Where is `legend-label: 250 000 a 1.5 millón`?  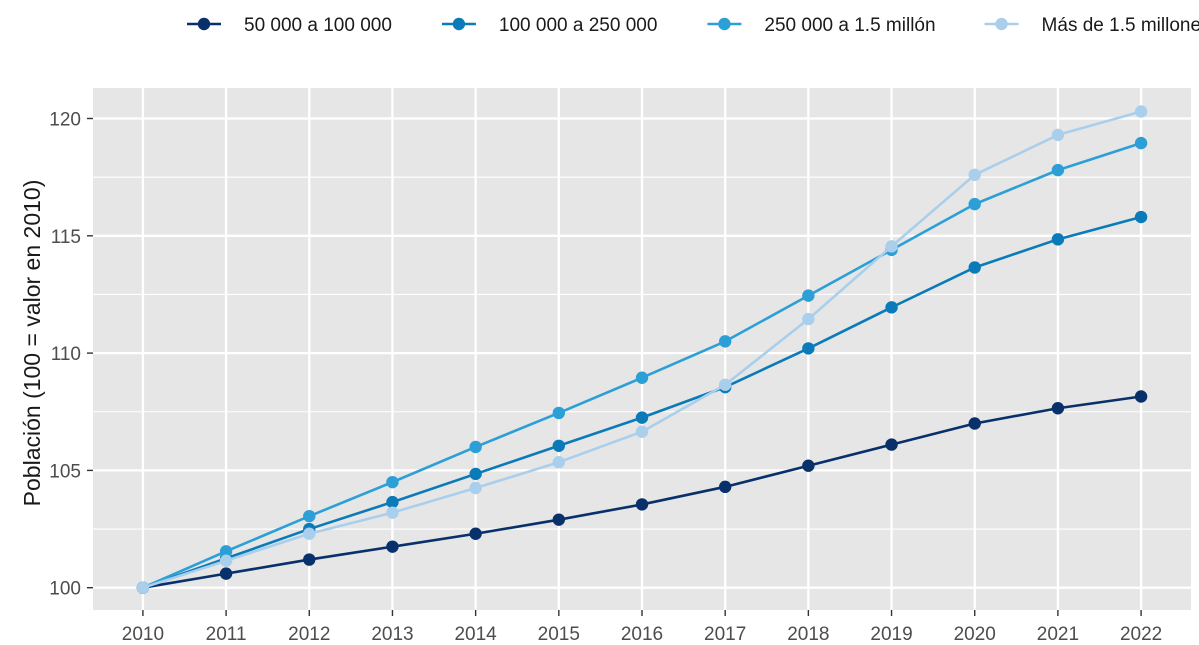 legend-label: 250 000 a 1.5 millón is located at coordinates (849, 25).